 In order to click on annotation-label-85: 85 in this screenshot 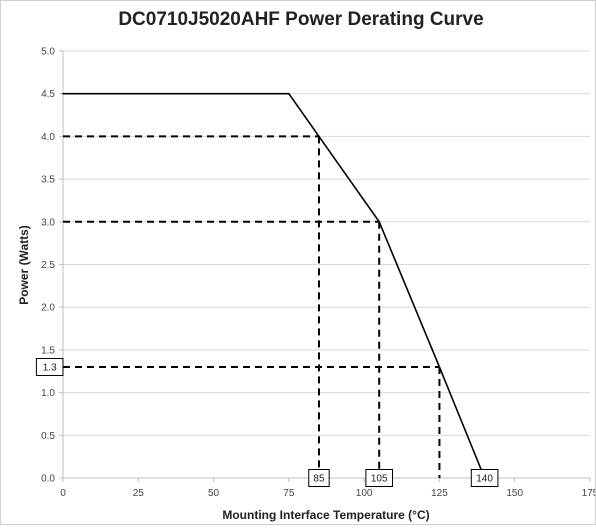, I will do `click(319, 479)`.